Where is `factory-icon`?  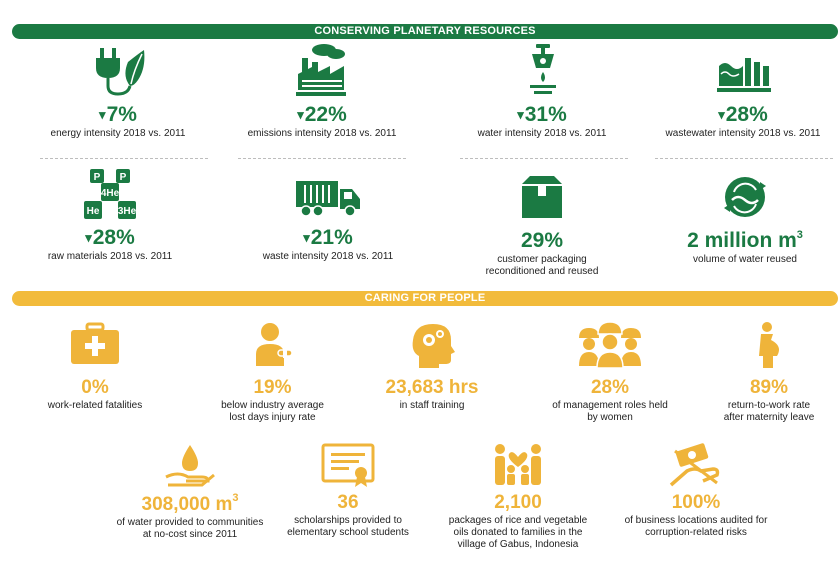 factory-icon is located at coordinates (321, 70).